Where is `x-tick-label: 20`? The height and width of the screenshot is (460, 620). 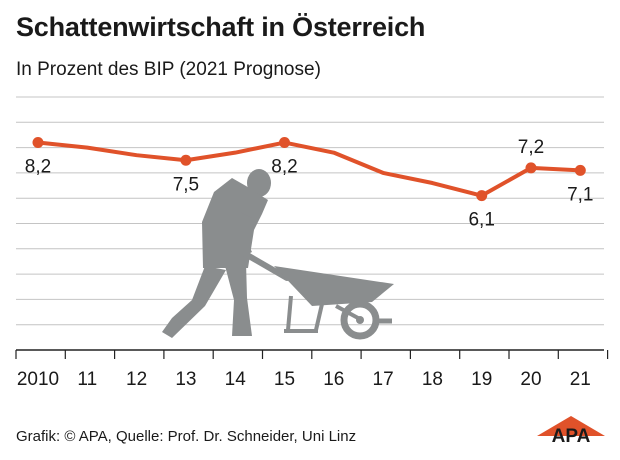
x-tick-label: 20 is located at coordinates (530, 379).